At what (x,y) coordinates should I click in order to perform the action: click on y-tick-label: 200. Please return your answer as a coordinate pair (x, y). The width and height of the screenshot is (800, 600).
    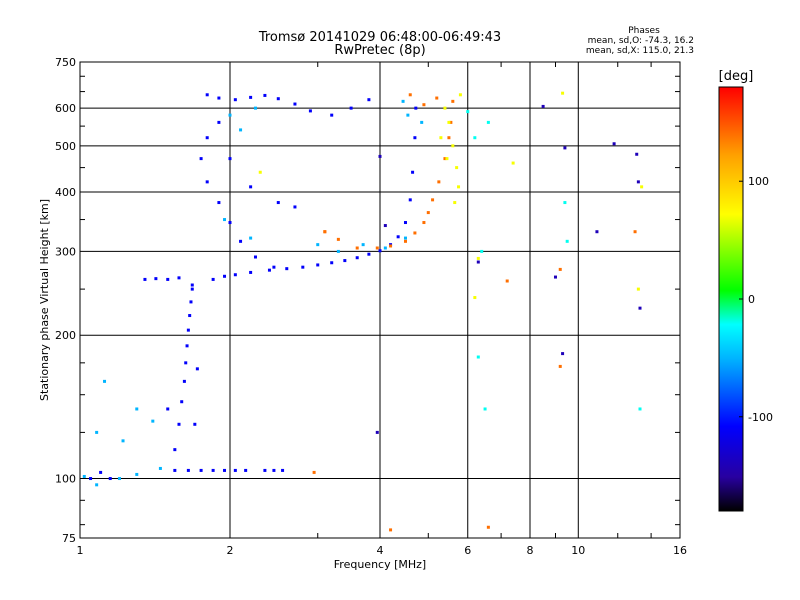
    Looking at the image, I should click on (65, 335).